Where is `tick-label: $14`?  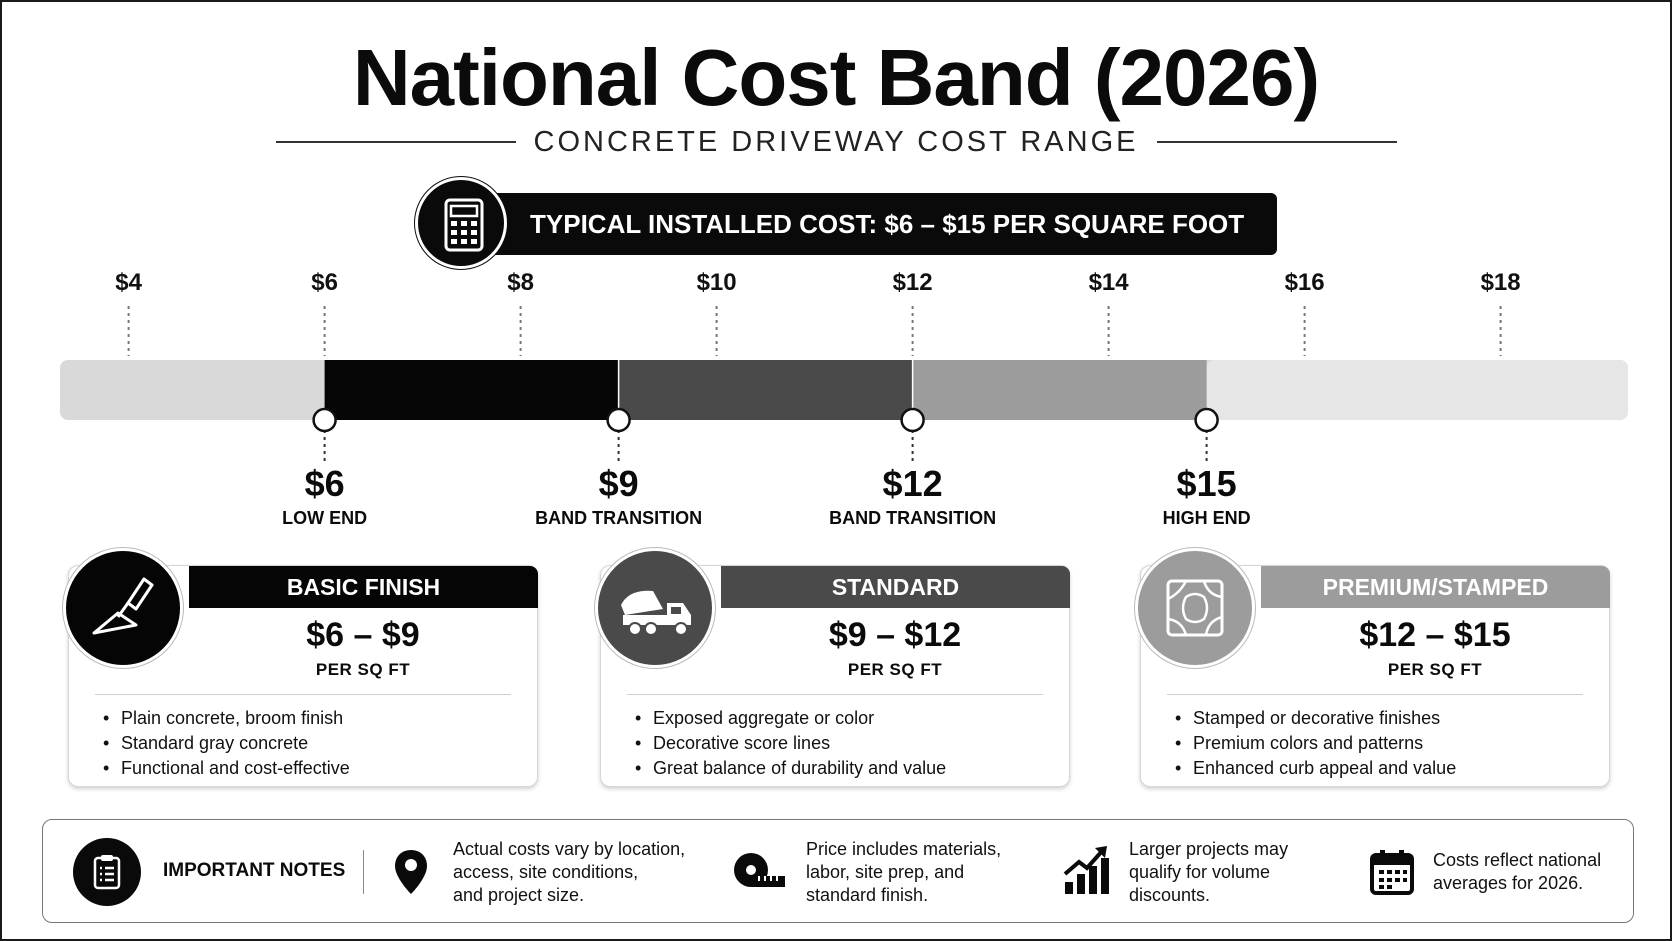
tick-label: $14 is located at coordinates (1109, 283).